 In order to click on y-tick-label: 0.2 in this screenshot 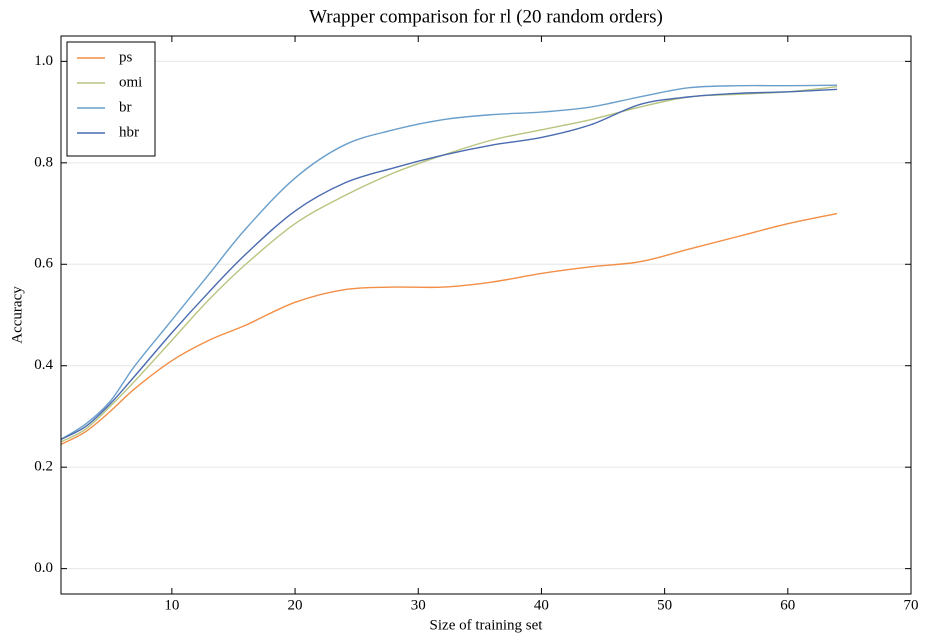, I will do `click(43, 467)`.